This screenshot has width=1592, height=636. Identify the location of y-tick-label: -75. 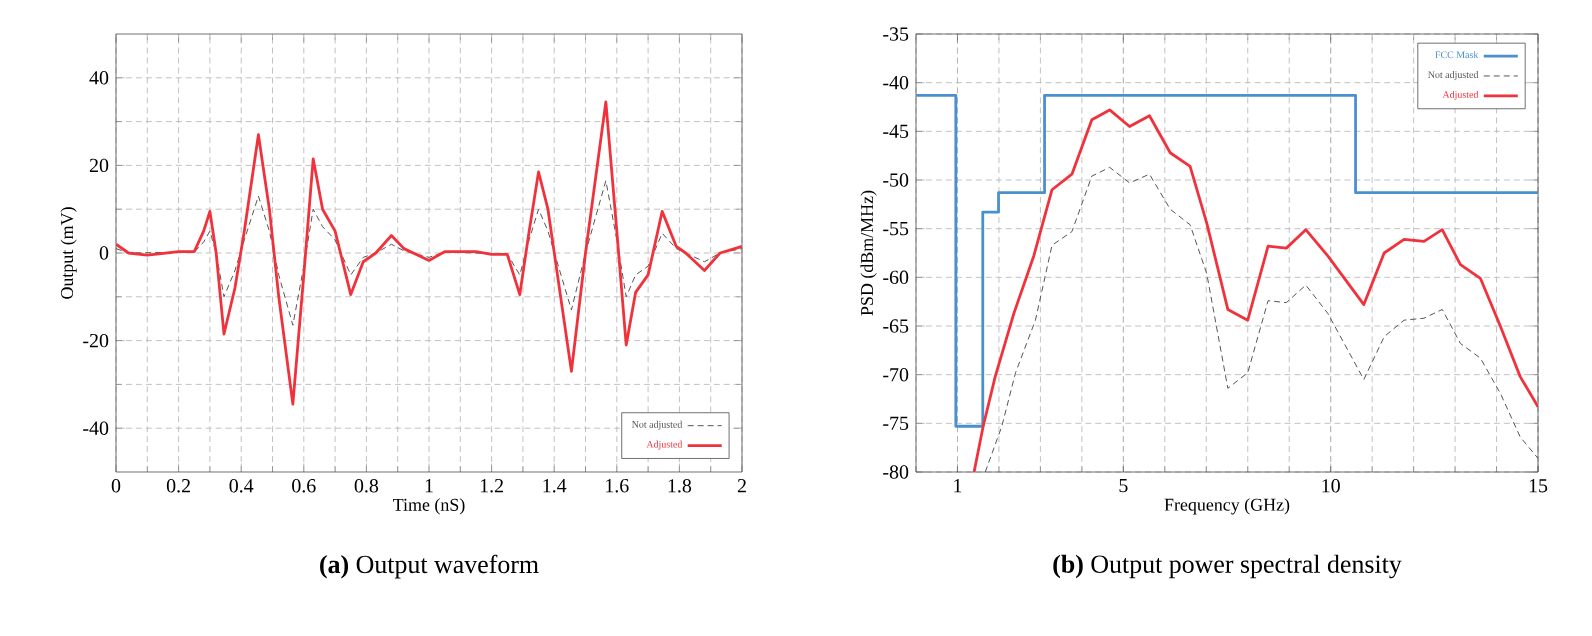
(896, 423).